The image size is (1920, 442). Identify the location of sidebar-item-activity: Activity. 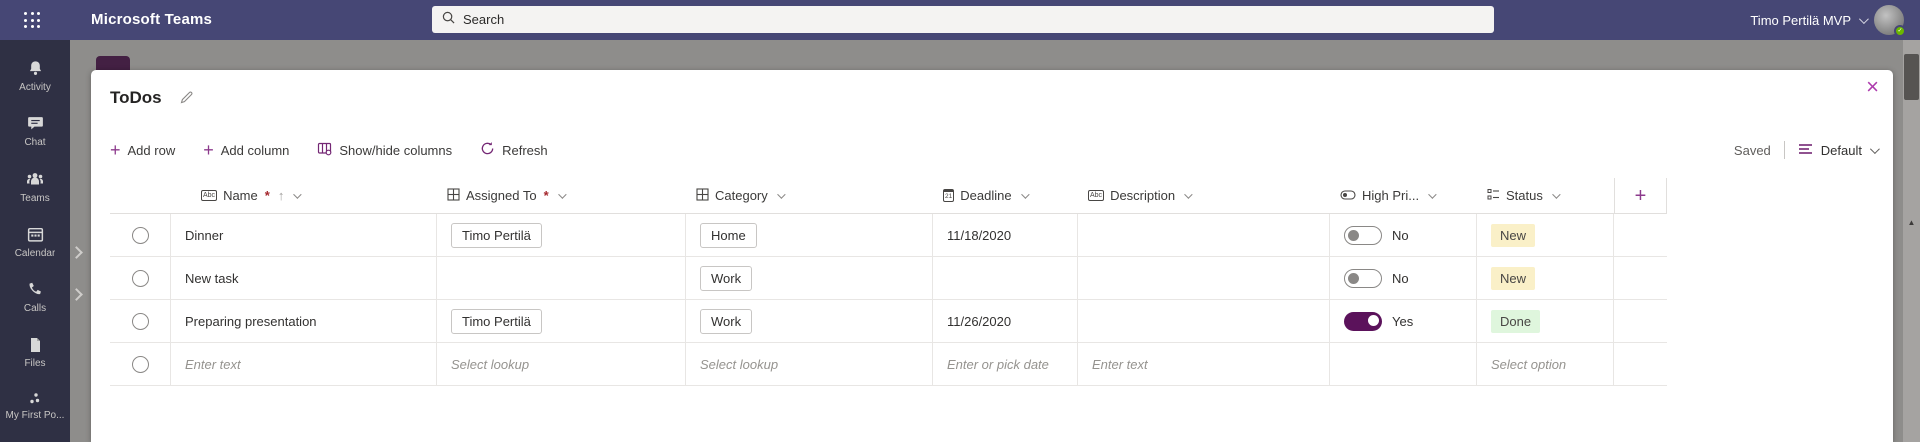
(35, 81).